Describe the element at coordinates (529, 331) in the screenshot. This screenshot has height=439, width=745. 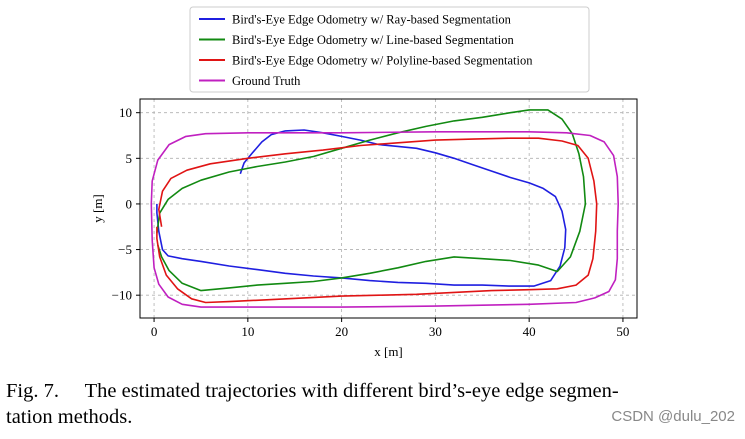
I see `x-tick-label: 40` at that location.